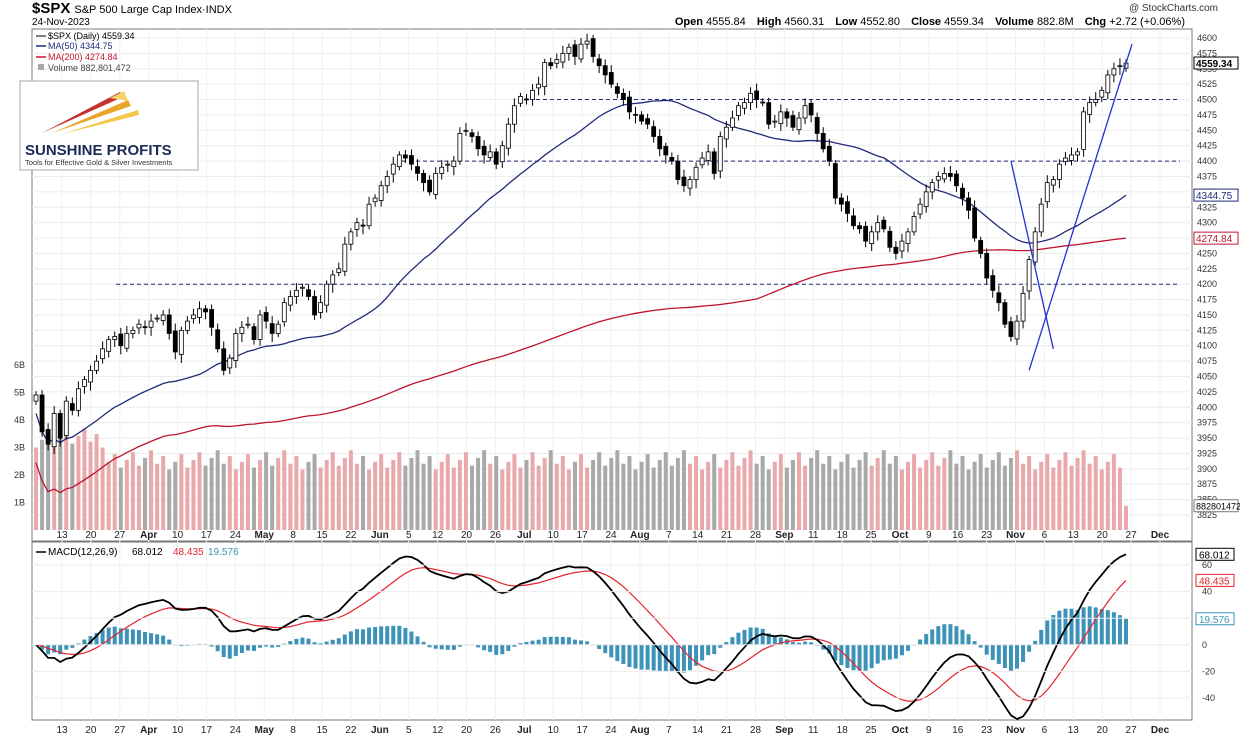 Image resolution: width=1240 pixels, height=737 pixels. I want to click on legend-volume-swatch, so click(41, 67).